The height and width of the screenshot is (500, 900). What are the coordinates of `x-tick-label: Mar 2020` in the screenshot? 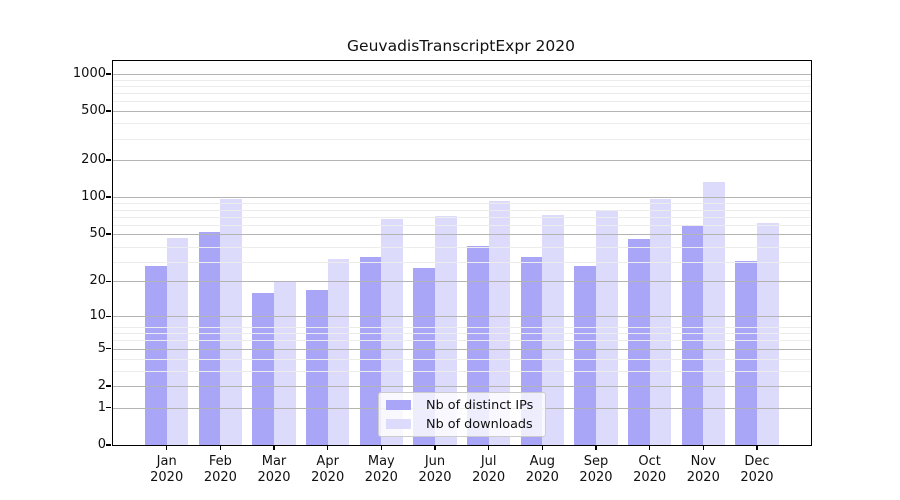 It's located at (274, 469).